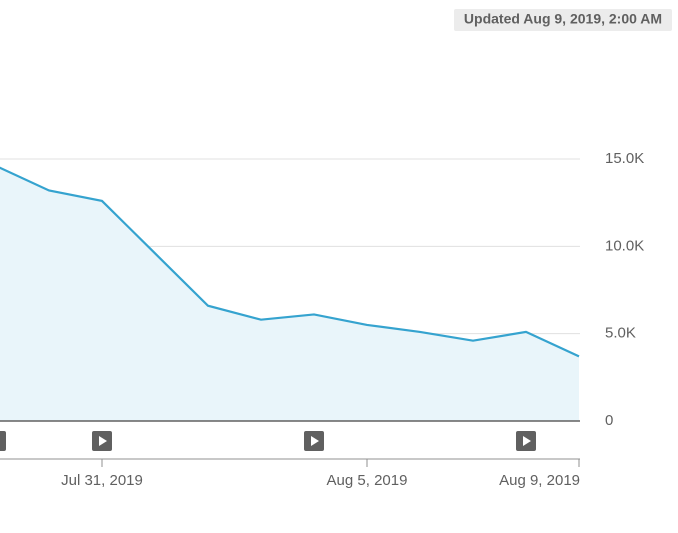 This screenshot has height=533, width=678. What do you see at coordinates (367, 480) in the screenshot?
I see `x-tick-label: Aug 5, 2019` at bounding box center [367, 480].